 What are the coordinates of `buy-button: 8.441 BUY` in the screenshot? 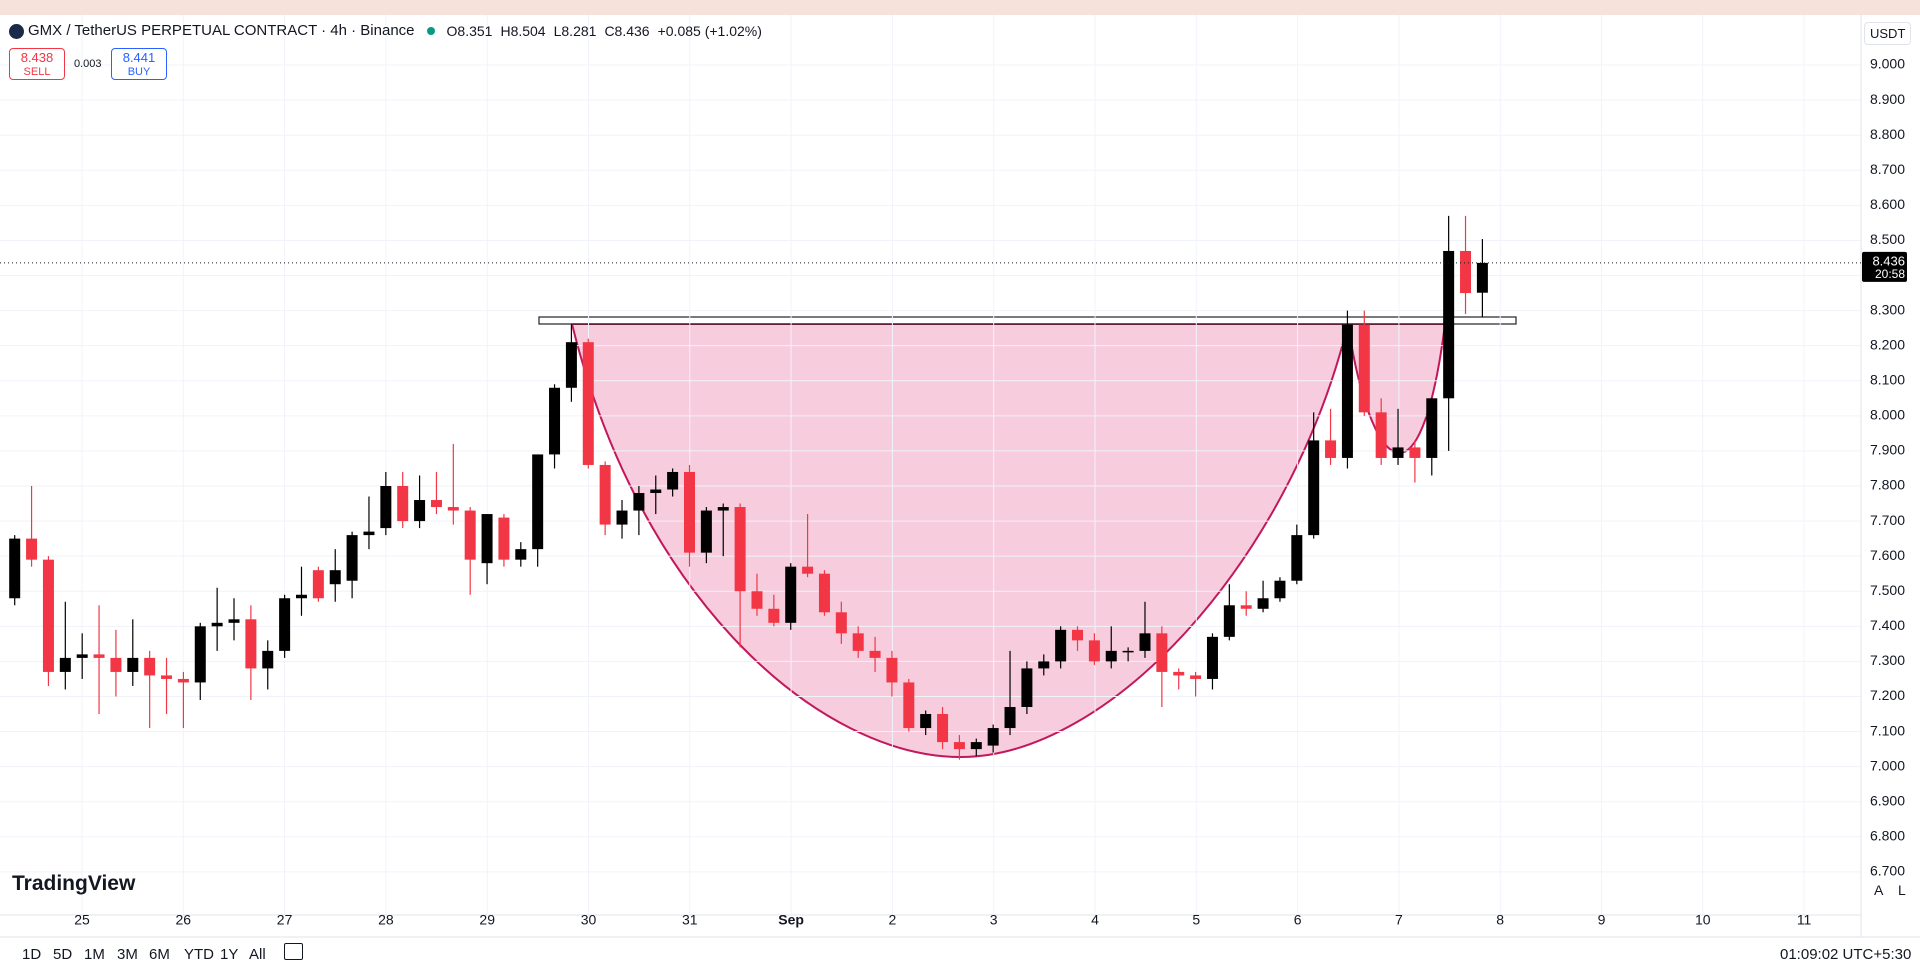 It's located at (139, 64).